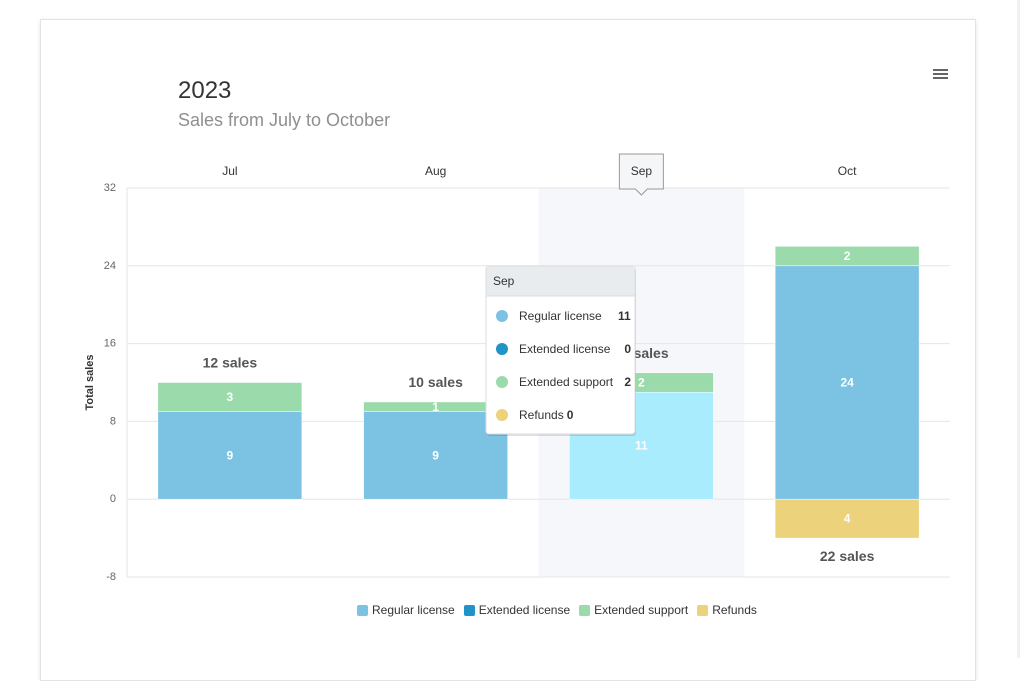 The height and width of the screenshot is (681, 1020). What do you see at coordinates (284, 120) in the screenshot?
I see `chart-subtitle: Sales from July to October` at bounding box center [284, 120].